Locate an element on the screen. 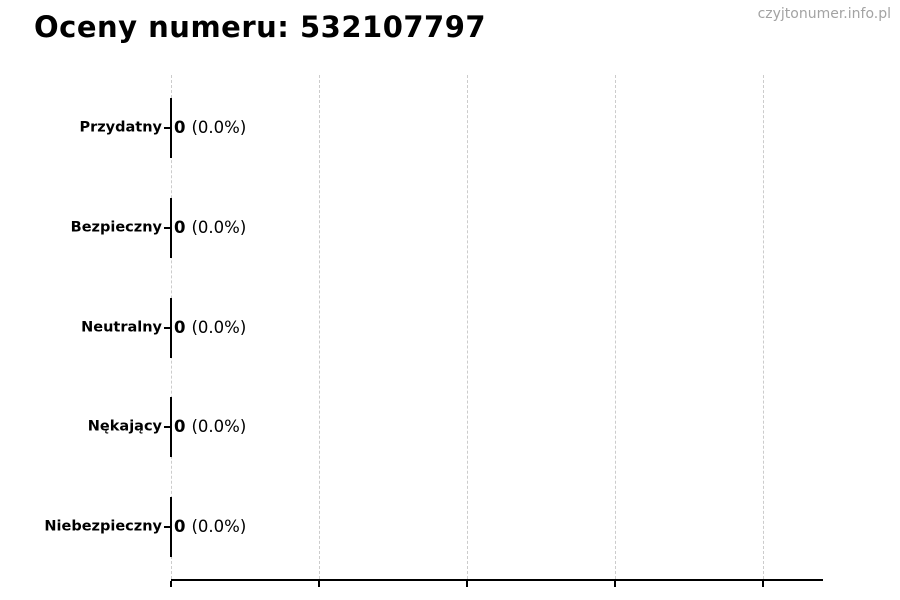 The height and width of the screenshot is (600, 900). category-label: Neutralny is located at coordinates (121, 327).